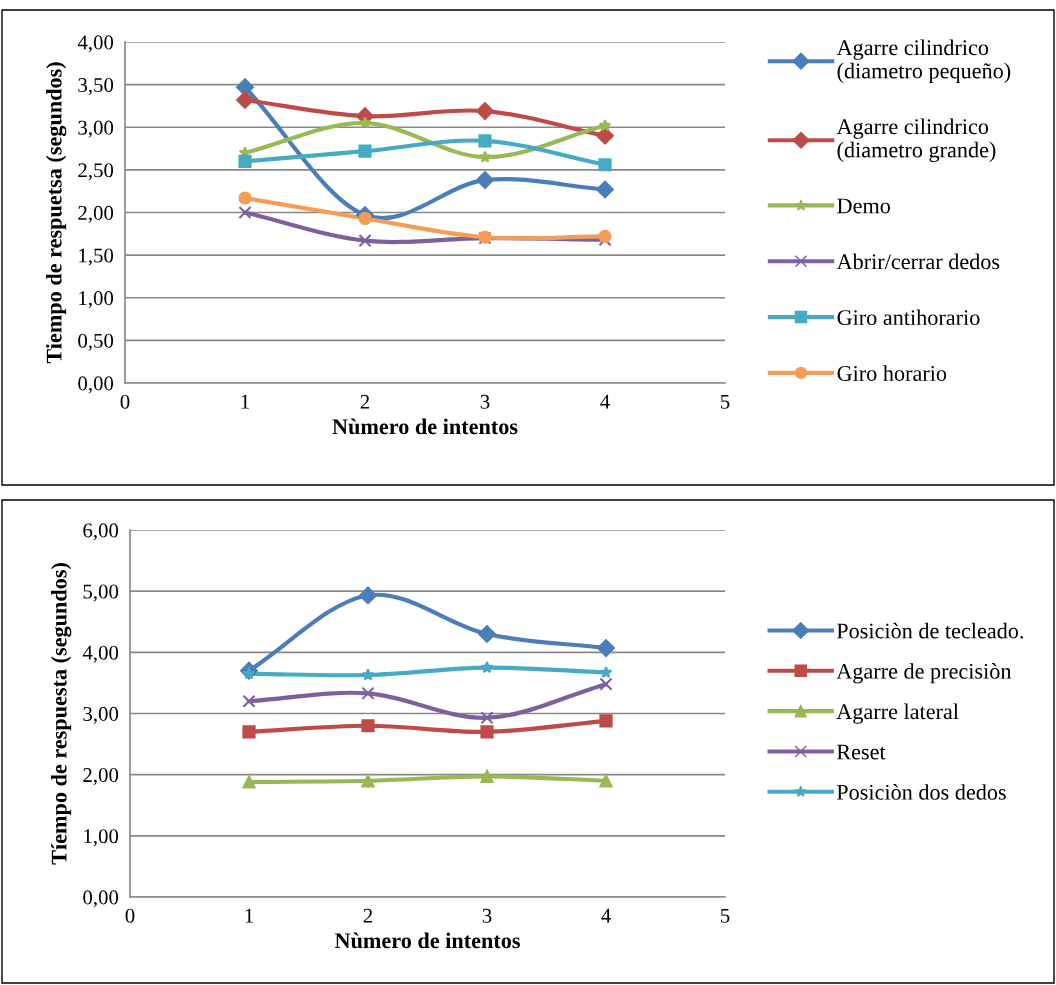 The image size is (1056, 985). I want to click on y-axis-title: Tiempo de respuetsa (segundos), so click(56, 213).